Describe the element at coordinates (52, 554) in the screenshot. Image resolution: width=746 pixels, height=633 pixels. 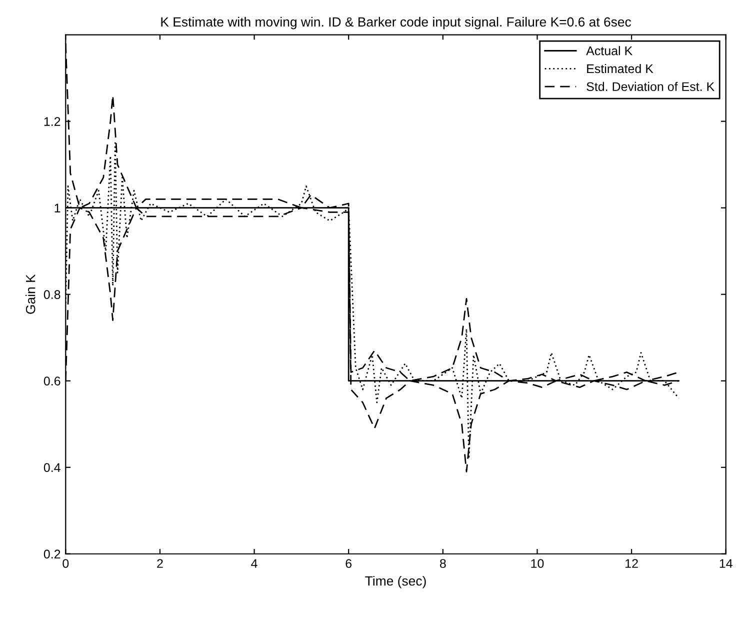
I see `y-tick-label: 0.2` at that location.